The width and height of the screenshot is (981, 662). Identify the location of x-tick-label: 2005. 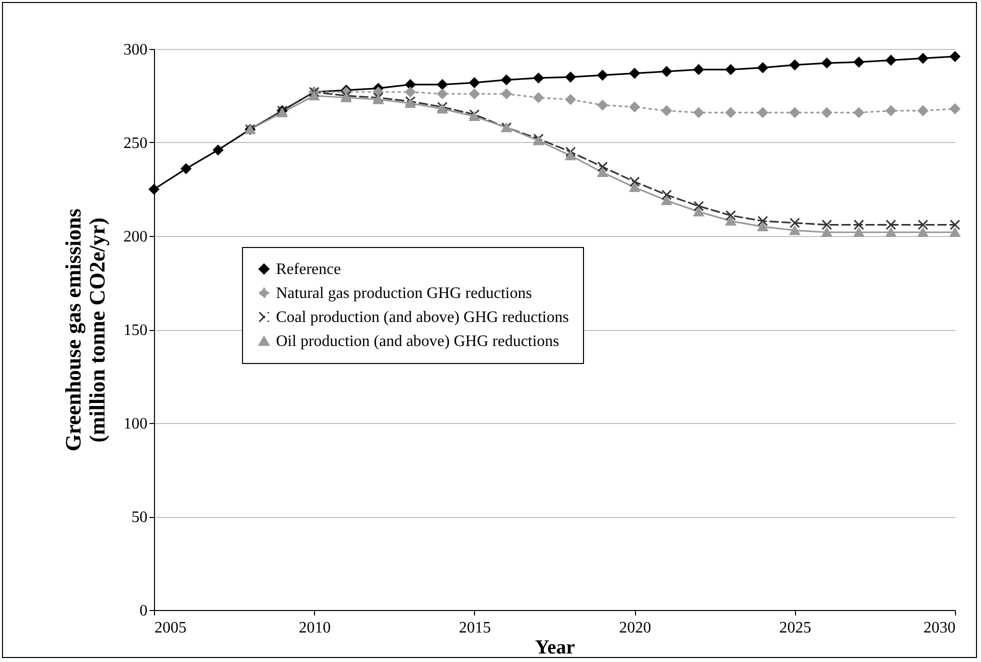
(170, 628).